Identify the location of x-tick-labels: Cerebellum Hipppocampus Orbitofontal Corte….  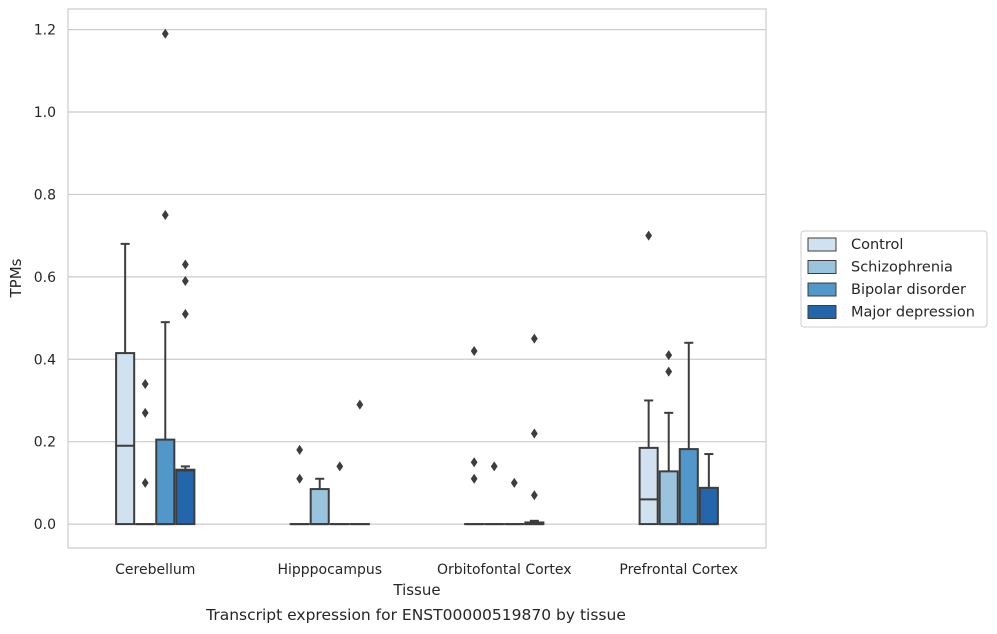
(426, 570).